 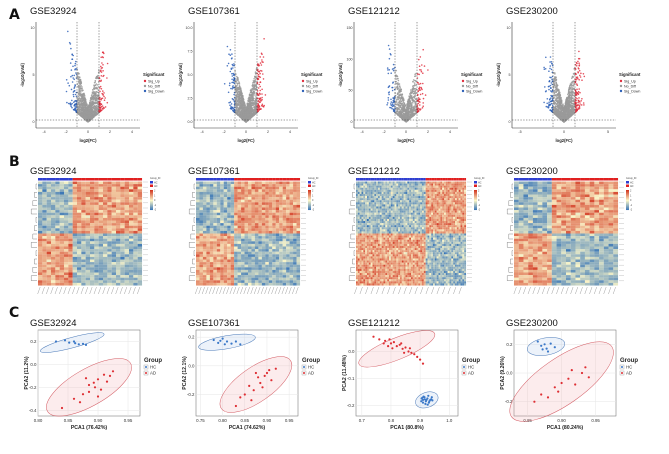 What do you see at coordinates (350, 59) in the screenshot?
I see `y-tick-label: 100` at bounding box center [350, 59].